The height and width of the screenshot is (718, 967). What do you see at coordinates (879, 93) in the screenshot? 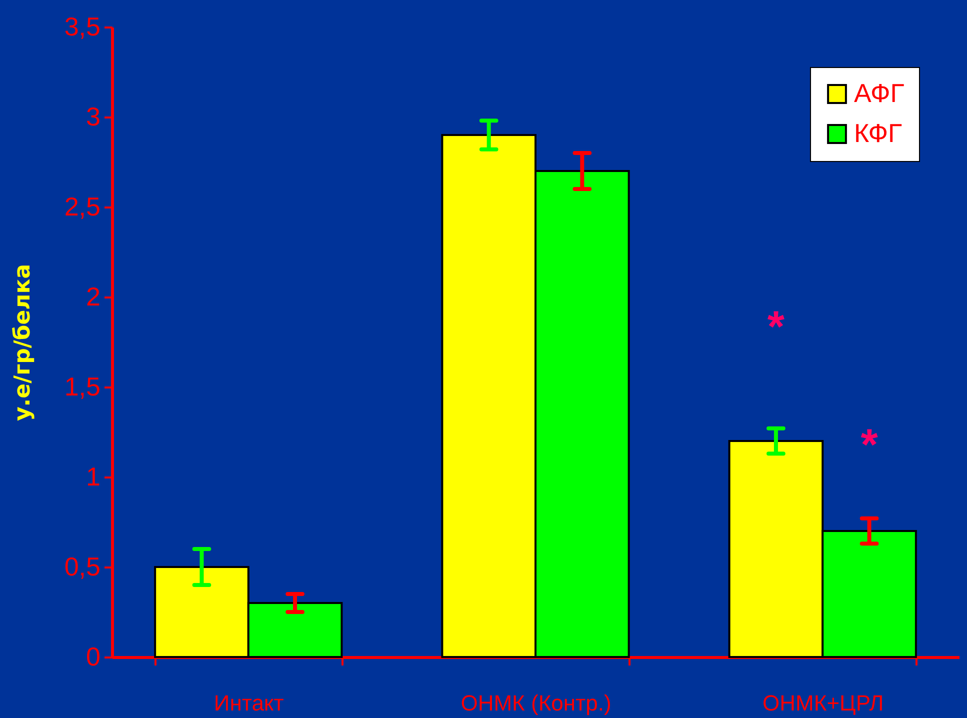
I see `legend-label: АФГ` at bounding box center [879, 93].